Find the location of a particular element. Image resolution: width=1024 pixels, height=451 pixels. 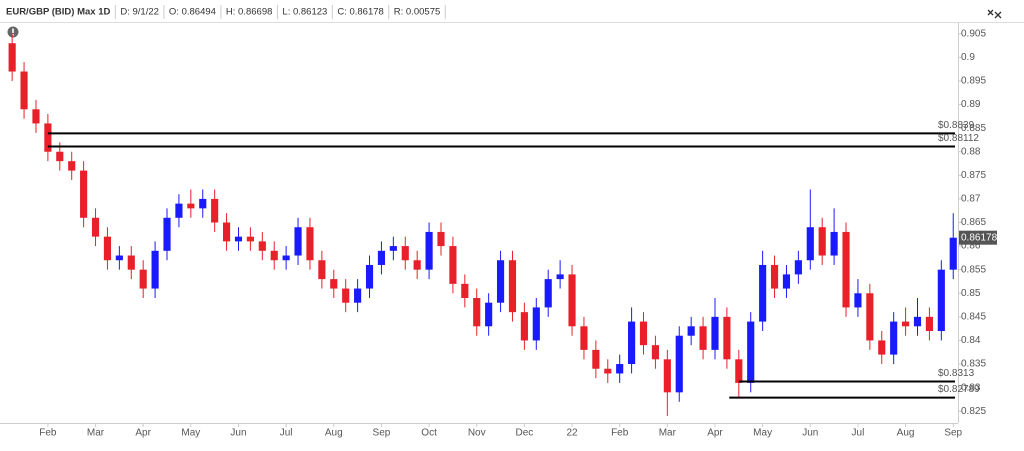

x-tick-label: Sep is located at coordinates (382, 433).